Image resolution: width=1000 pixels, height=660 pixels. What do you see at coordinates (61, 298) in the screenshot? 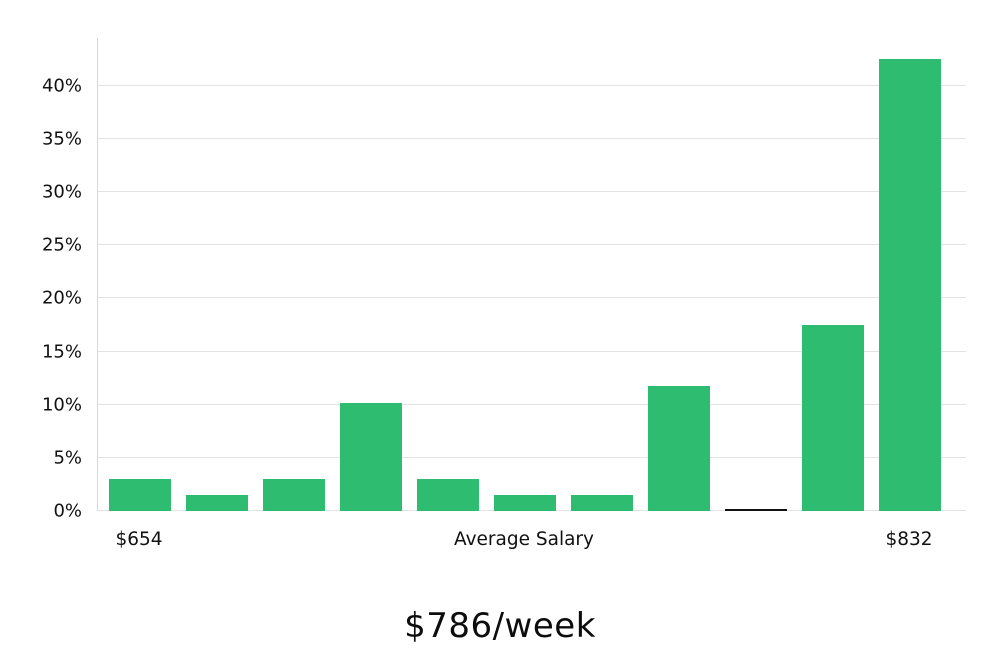
I see `y-tick-label: 20%` at bounding box center [61, 298].